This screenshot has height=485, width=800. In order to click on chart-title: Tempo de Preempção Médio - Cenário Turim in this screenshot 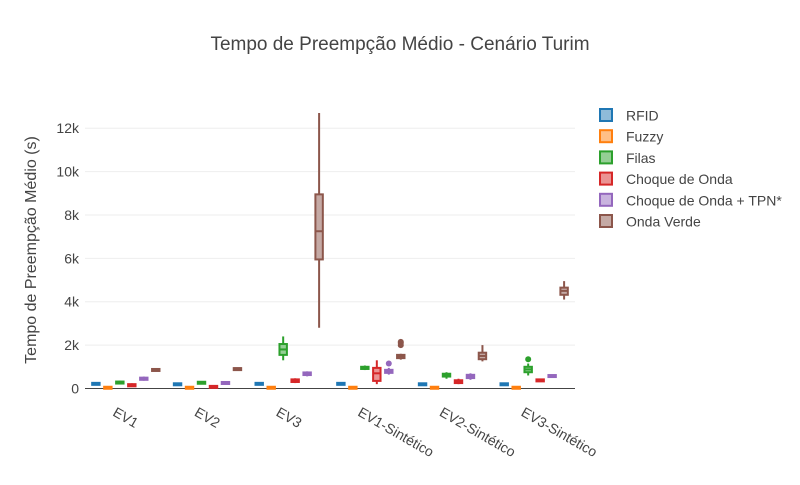, I will do `click(399, 44)`.